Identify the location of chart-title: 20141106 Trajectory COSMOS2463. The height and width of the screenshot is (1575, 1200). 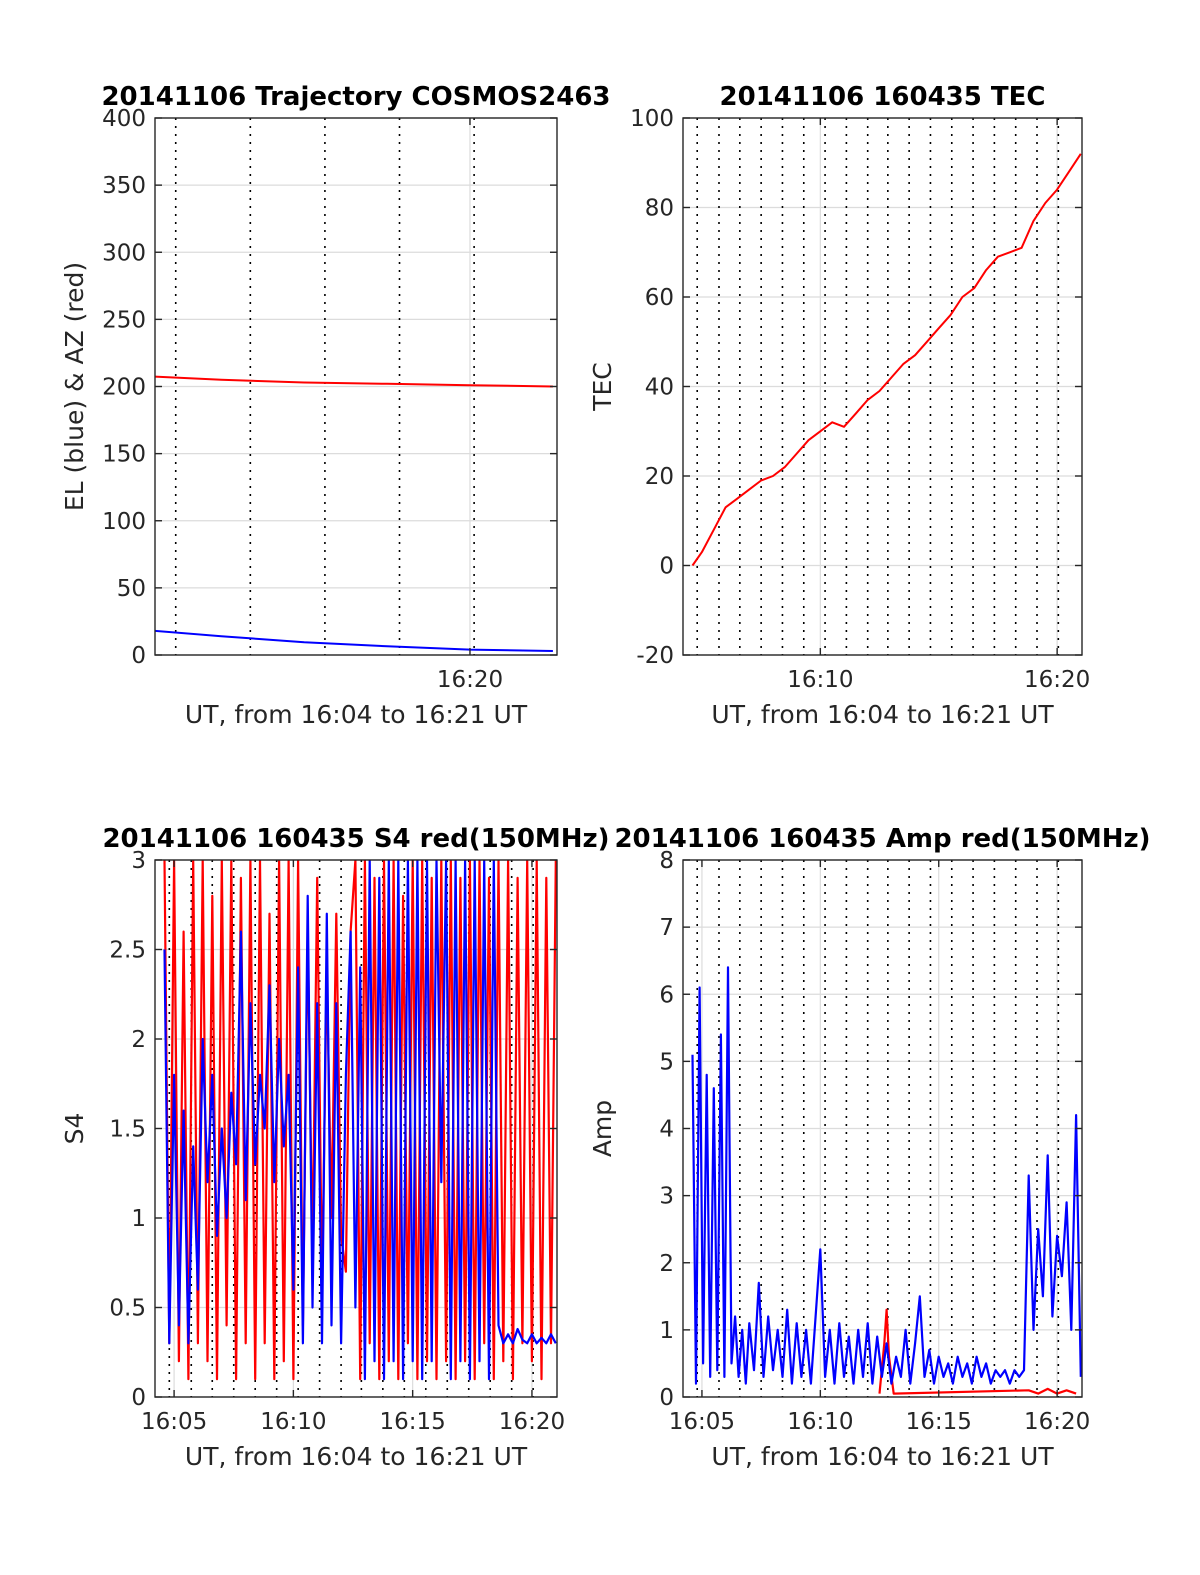
(355, 97).